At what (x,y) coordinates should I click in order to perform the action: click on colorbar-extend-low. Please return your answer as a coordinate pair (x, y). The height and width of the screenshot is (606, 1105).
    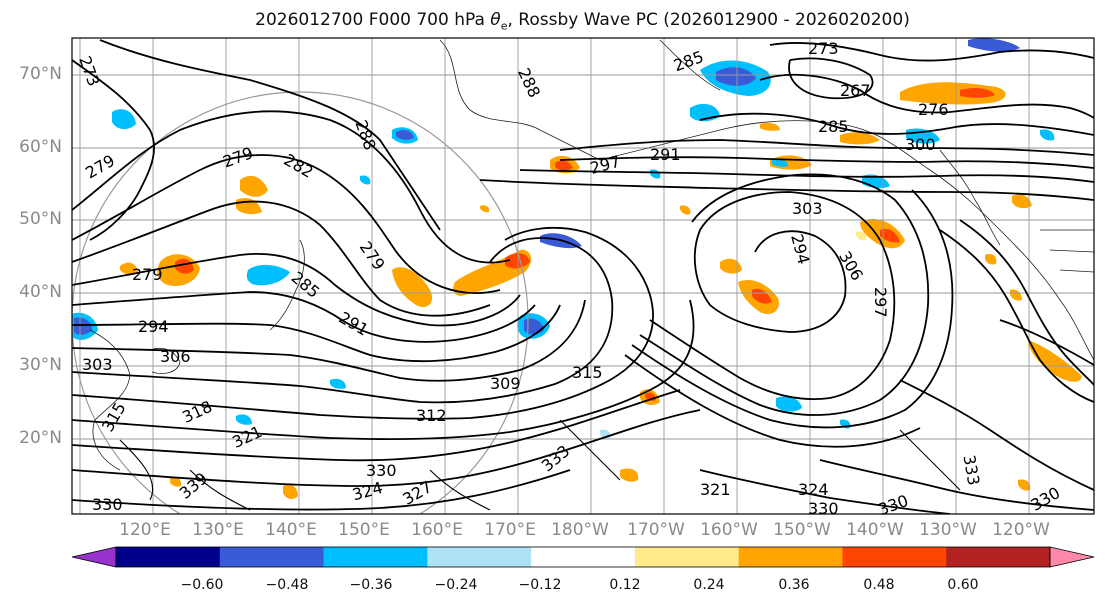
    Looking at the image, I should click on (94, 557).